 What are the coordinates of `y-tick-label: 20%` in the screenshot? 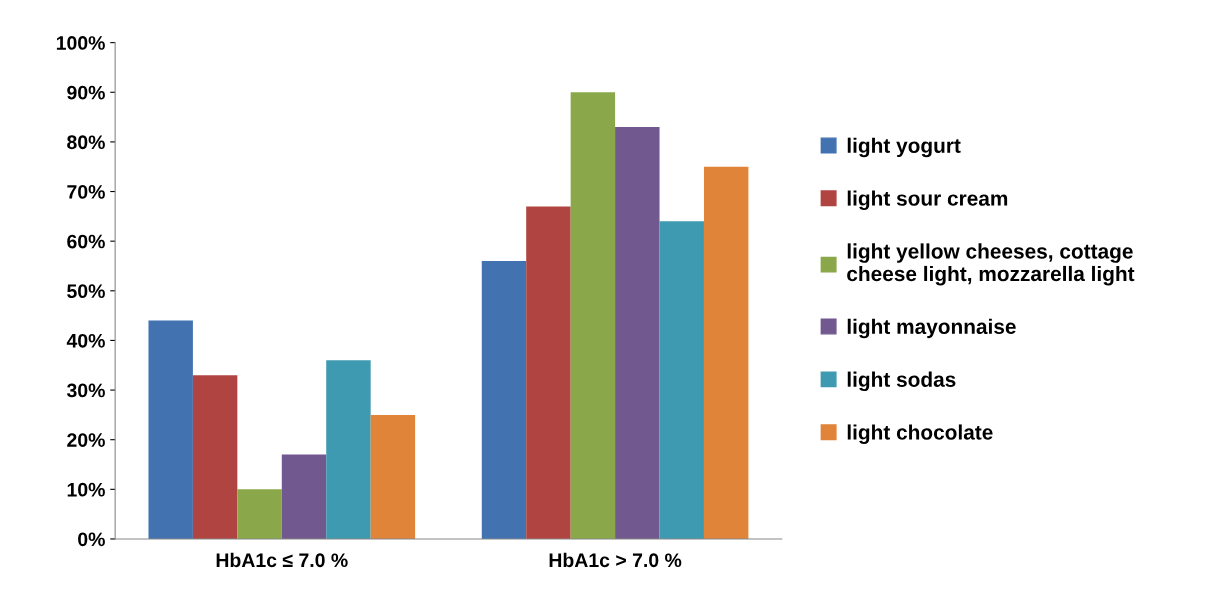 It's located at (86, 440).